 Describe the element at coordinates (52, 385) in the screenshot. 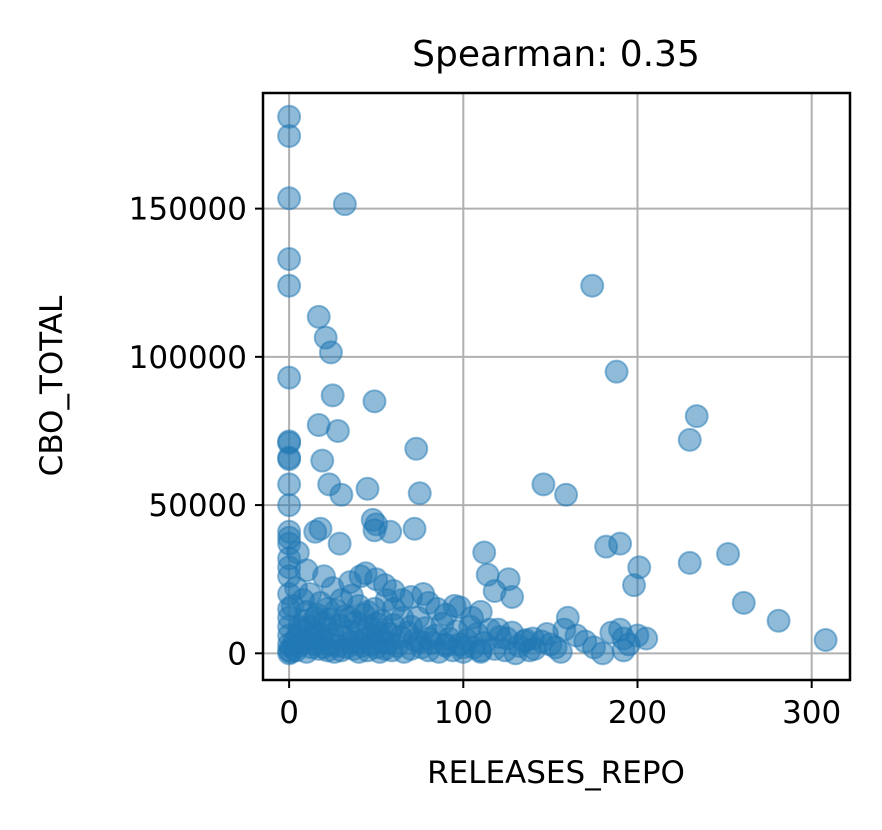

I see `y-axis-label: CBO_TOTAL` at that location.